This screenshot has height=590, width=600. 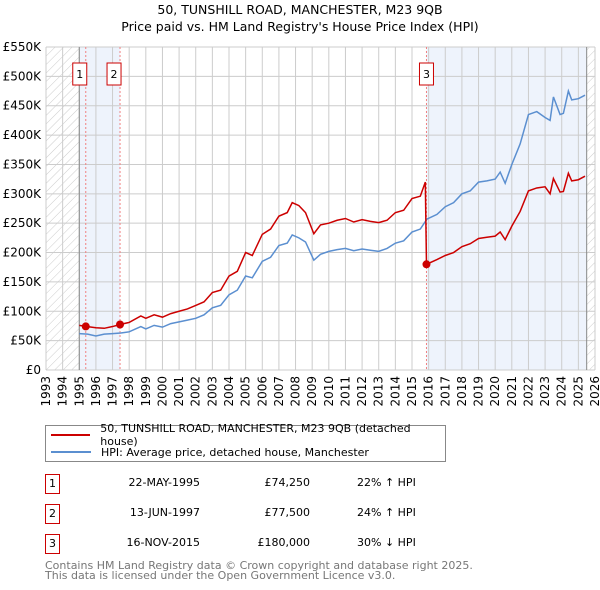 What do you see at coordinates (23, 76) in the screenshot?
I see `y-tick-label: £500K` at bounding box center [23, 76].